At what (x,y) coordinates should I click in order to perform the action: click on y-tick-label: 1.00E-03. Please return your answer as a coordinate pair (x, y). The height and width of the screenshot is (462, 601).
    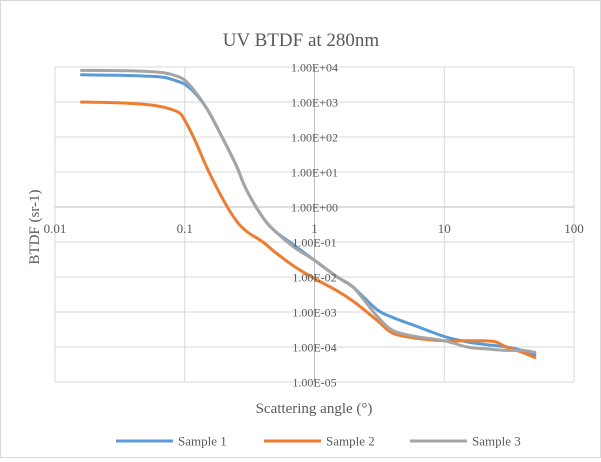
    Looking at the image, I should click on (314, 313).